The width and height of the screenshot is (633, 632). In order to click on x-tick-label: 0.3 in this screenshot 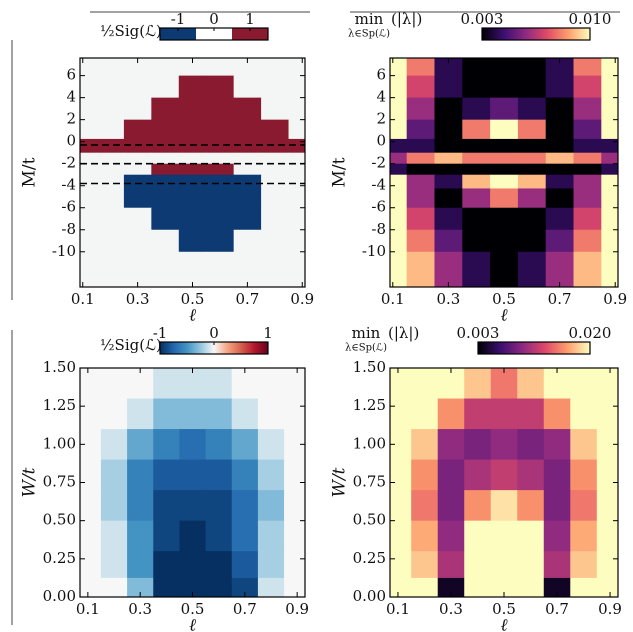, I will do `click(140, 609)`.